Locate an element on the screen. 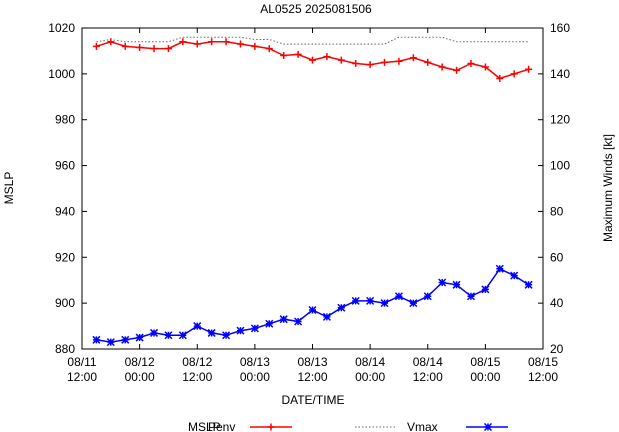 This screenshot has height=432, width=619. vmax-line is located at coordinates (313, 305).